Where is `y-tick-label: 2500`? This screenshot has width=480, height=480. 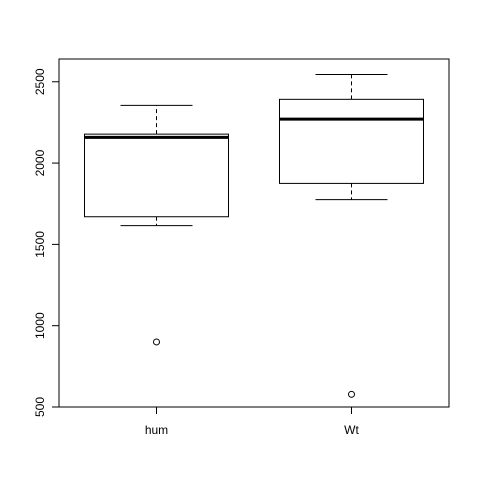 y-tick-label: 2500 is located at coordinates (40, 81).